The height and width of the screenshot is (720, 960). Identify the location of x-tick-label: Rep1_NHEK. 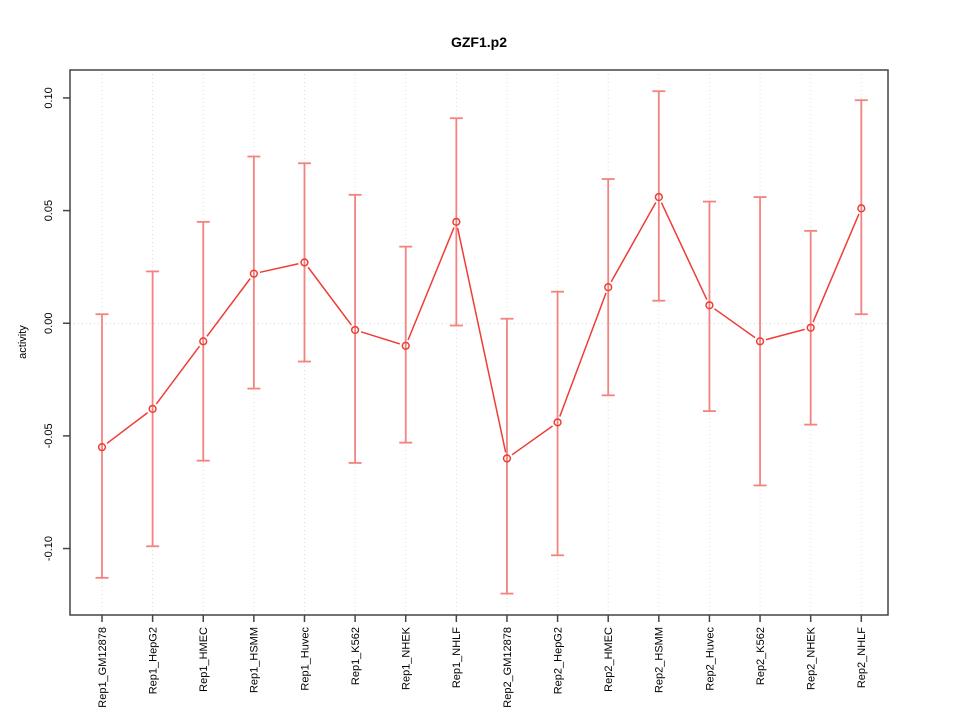
(407, 658).